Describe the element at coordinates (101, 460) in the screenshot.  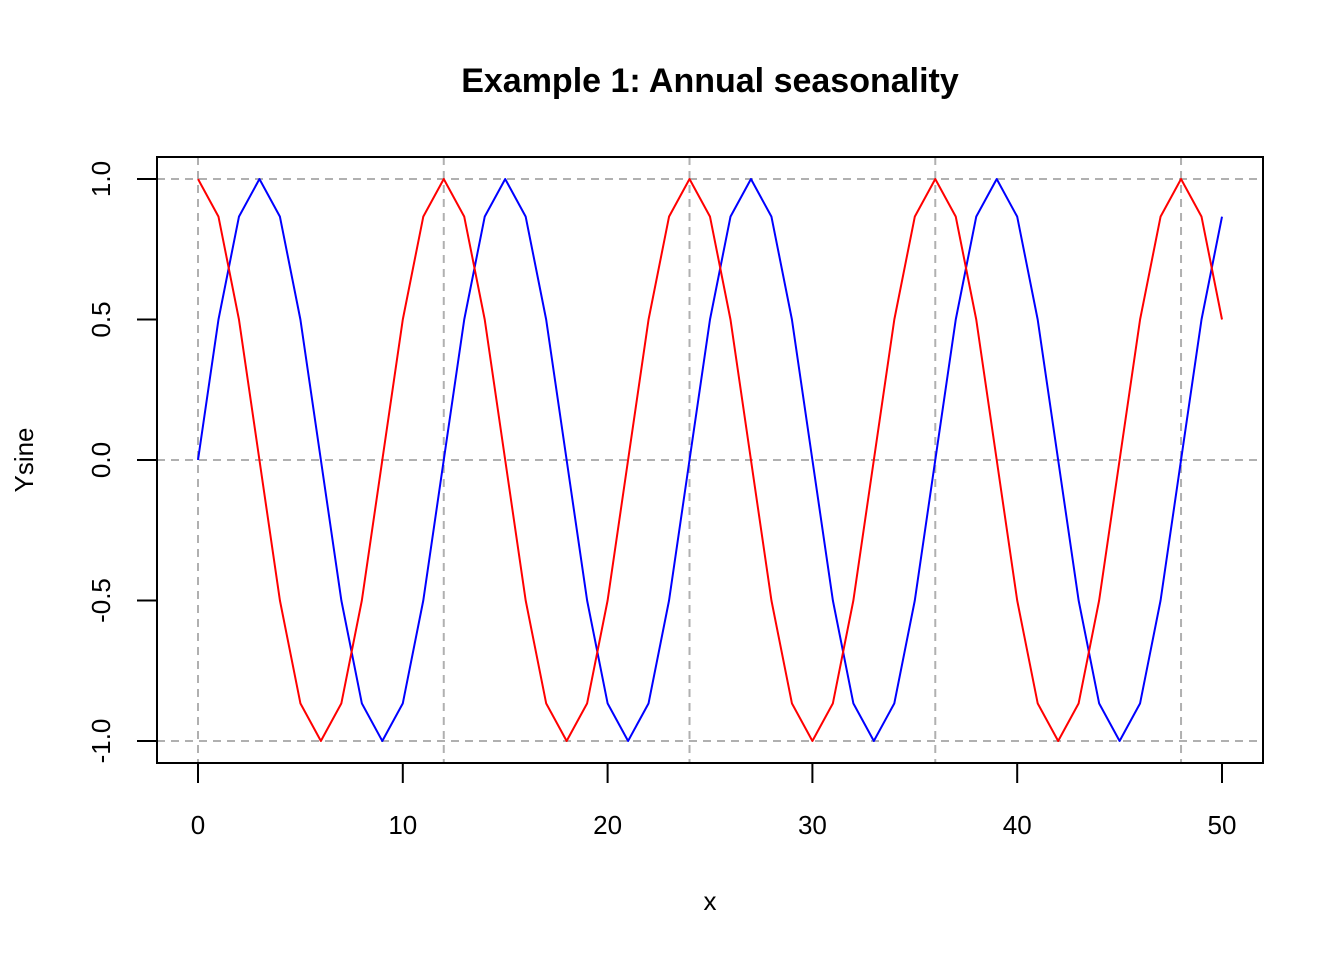
I see `y-tick-label: 0.0` at that location.